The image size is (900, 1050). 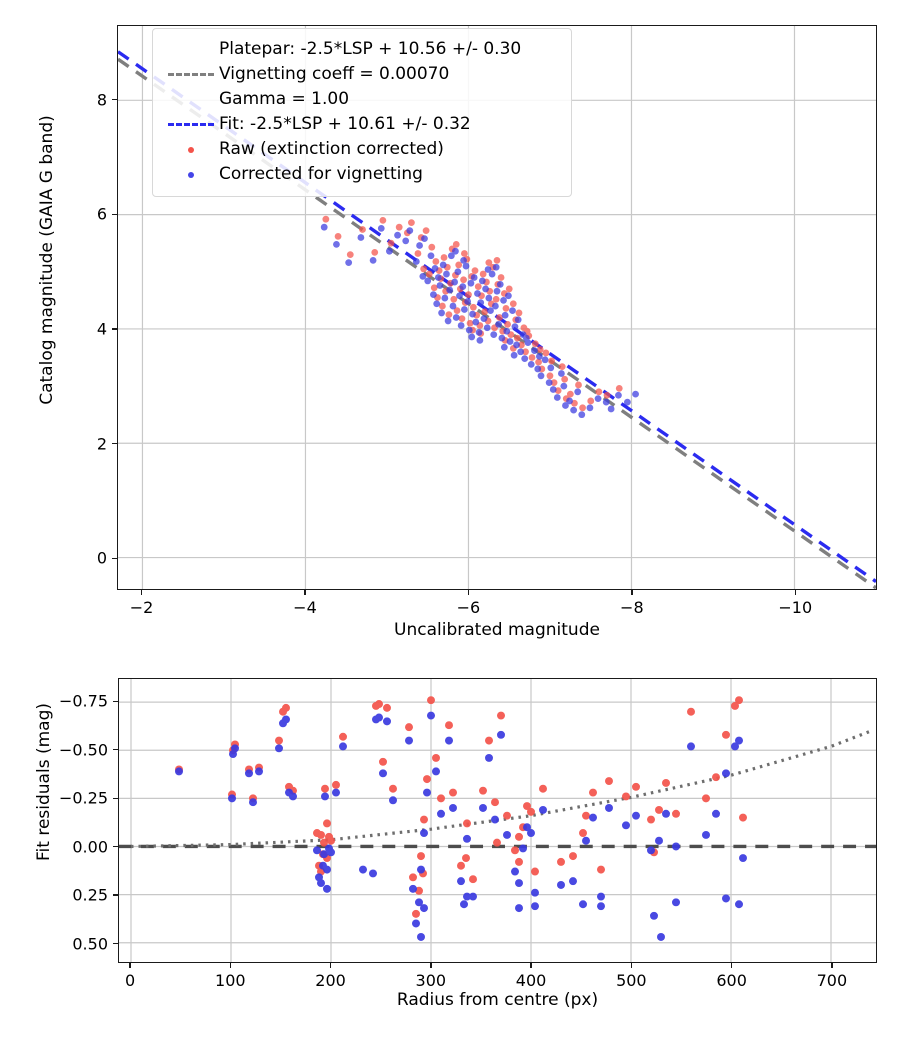 What do you see at coordinates (362, 99) in the screenshot?
I see `legend-entry-gamma: Gamma = 1.00` at bounding box center [362, 99].